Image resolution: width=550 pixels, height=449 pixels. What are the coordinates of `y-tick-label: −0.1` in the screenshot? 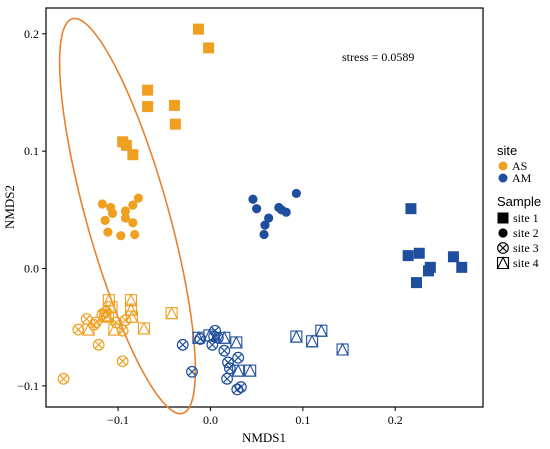 It's located at (28, 386).